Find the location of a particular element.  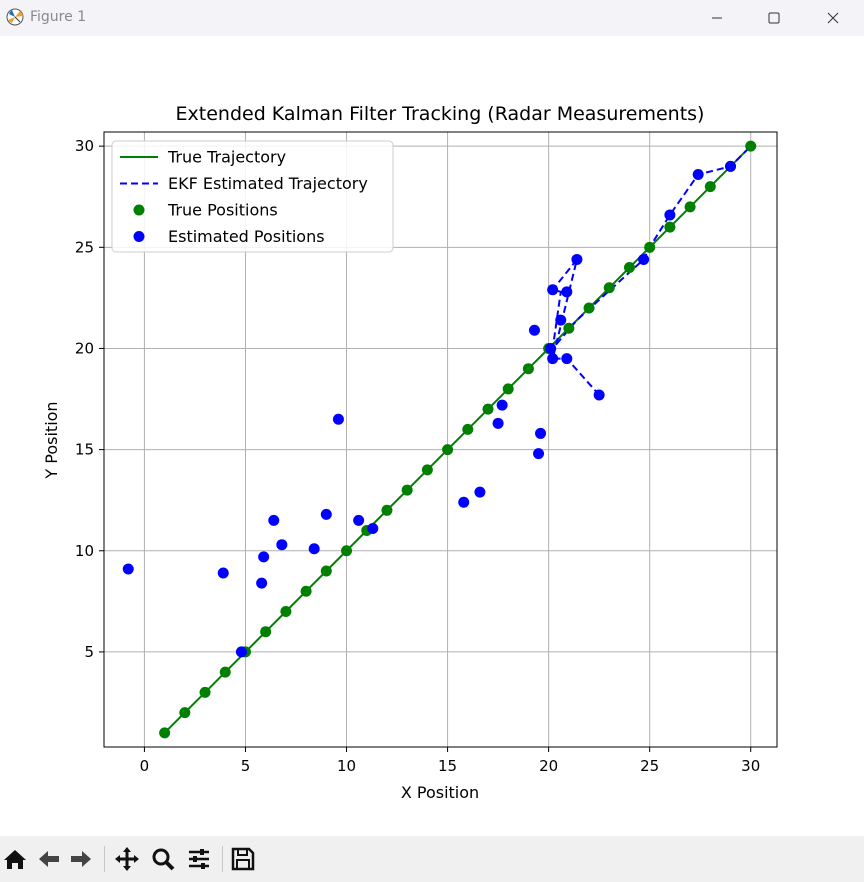

x-tick-label: 15 is located at coordinates (447, 766).